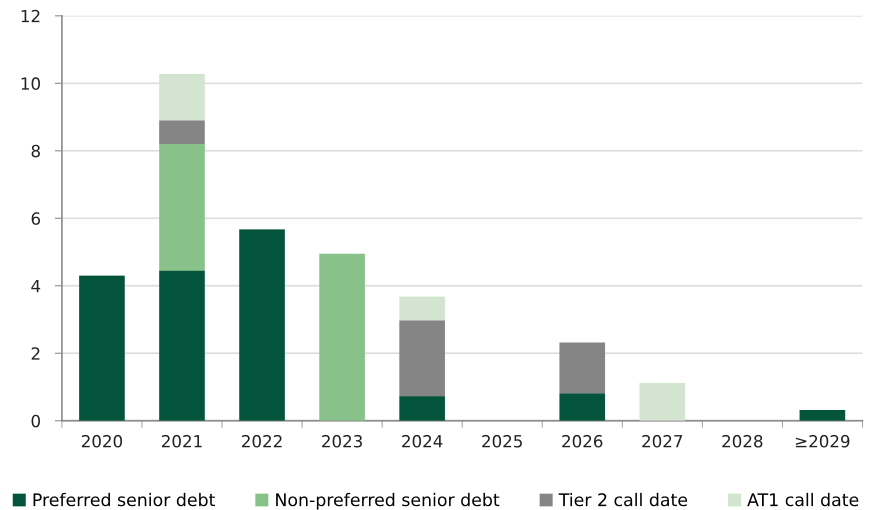 The image size is (872, 510). What do you see at coordinates (802, 499) in the screenshot?
I see `legend-label: AT1 call date` at bounding box center [802, 499].